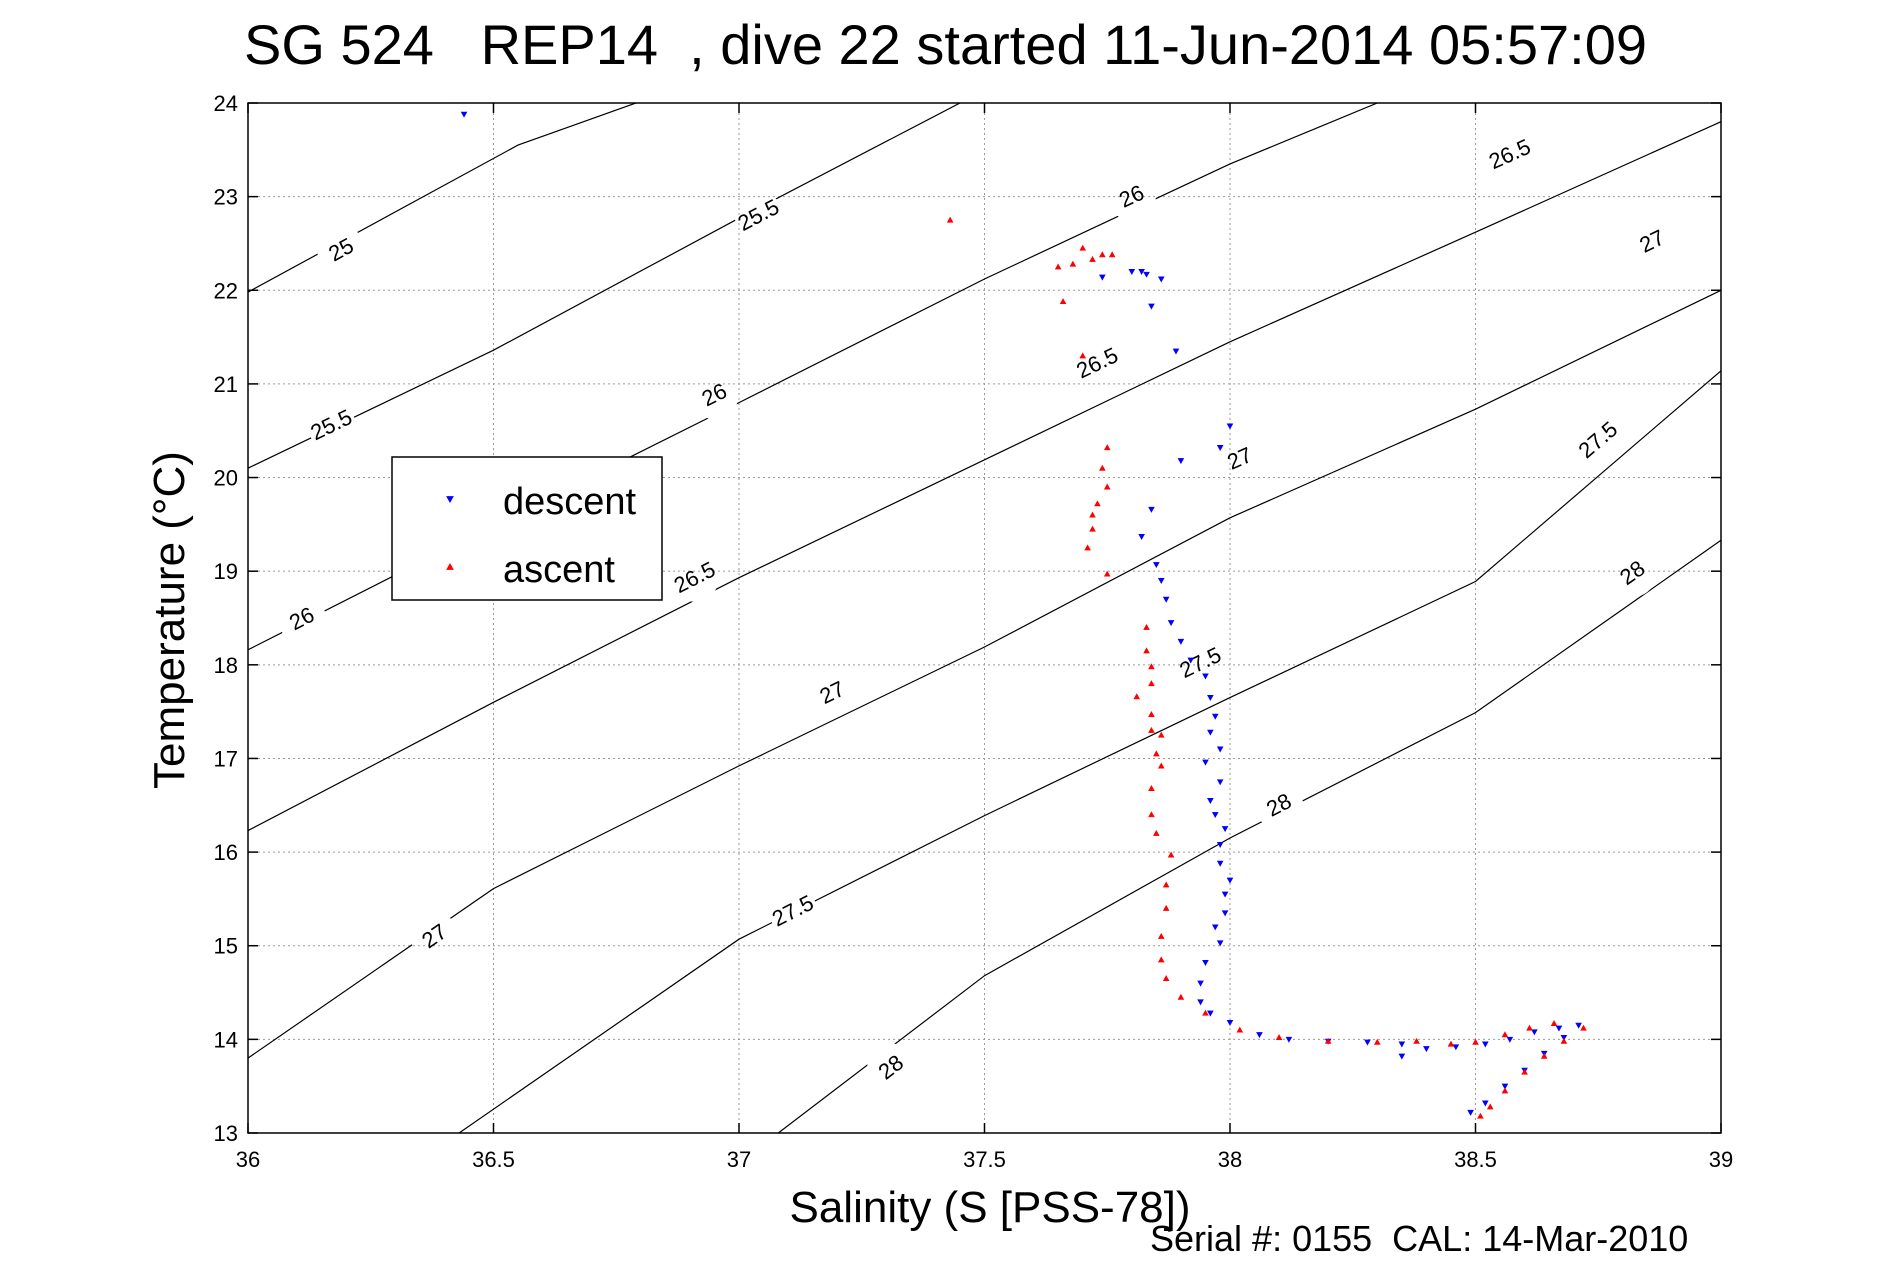  What do you see at coordinates (301, 618) in the screenshot?
I see `contour-label: 26` at bounding box center [301, 618].